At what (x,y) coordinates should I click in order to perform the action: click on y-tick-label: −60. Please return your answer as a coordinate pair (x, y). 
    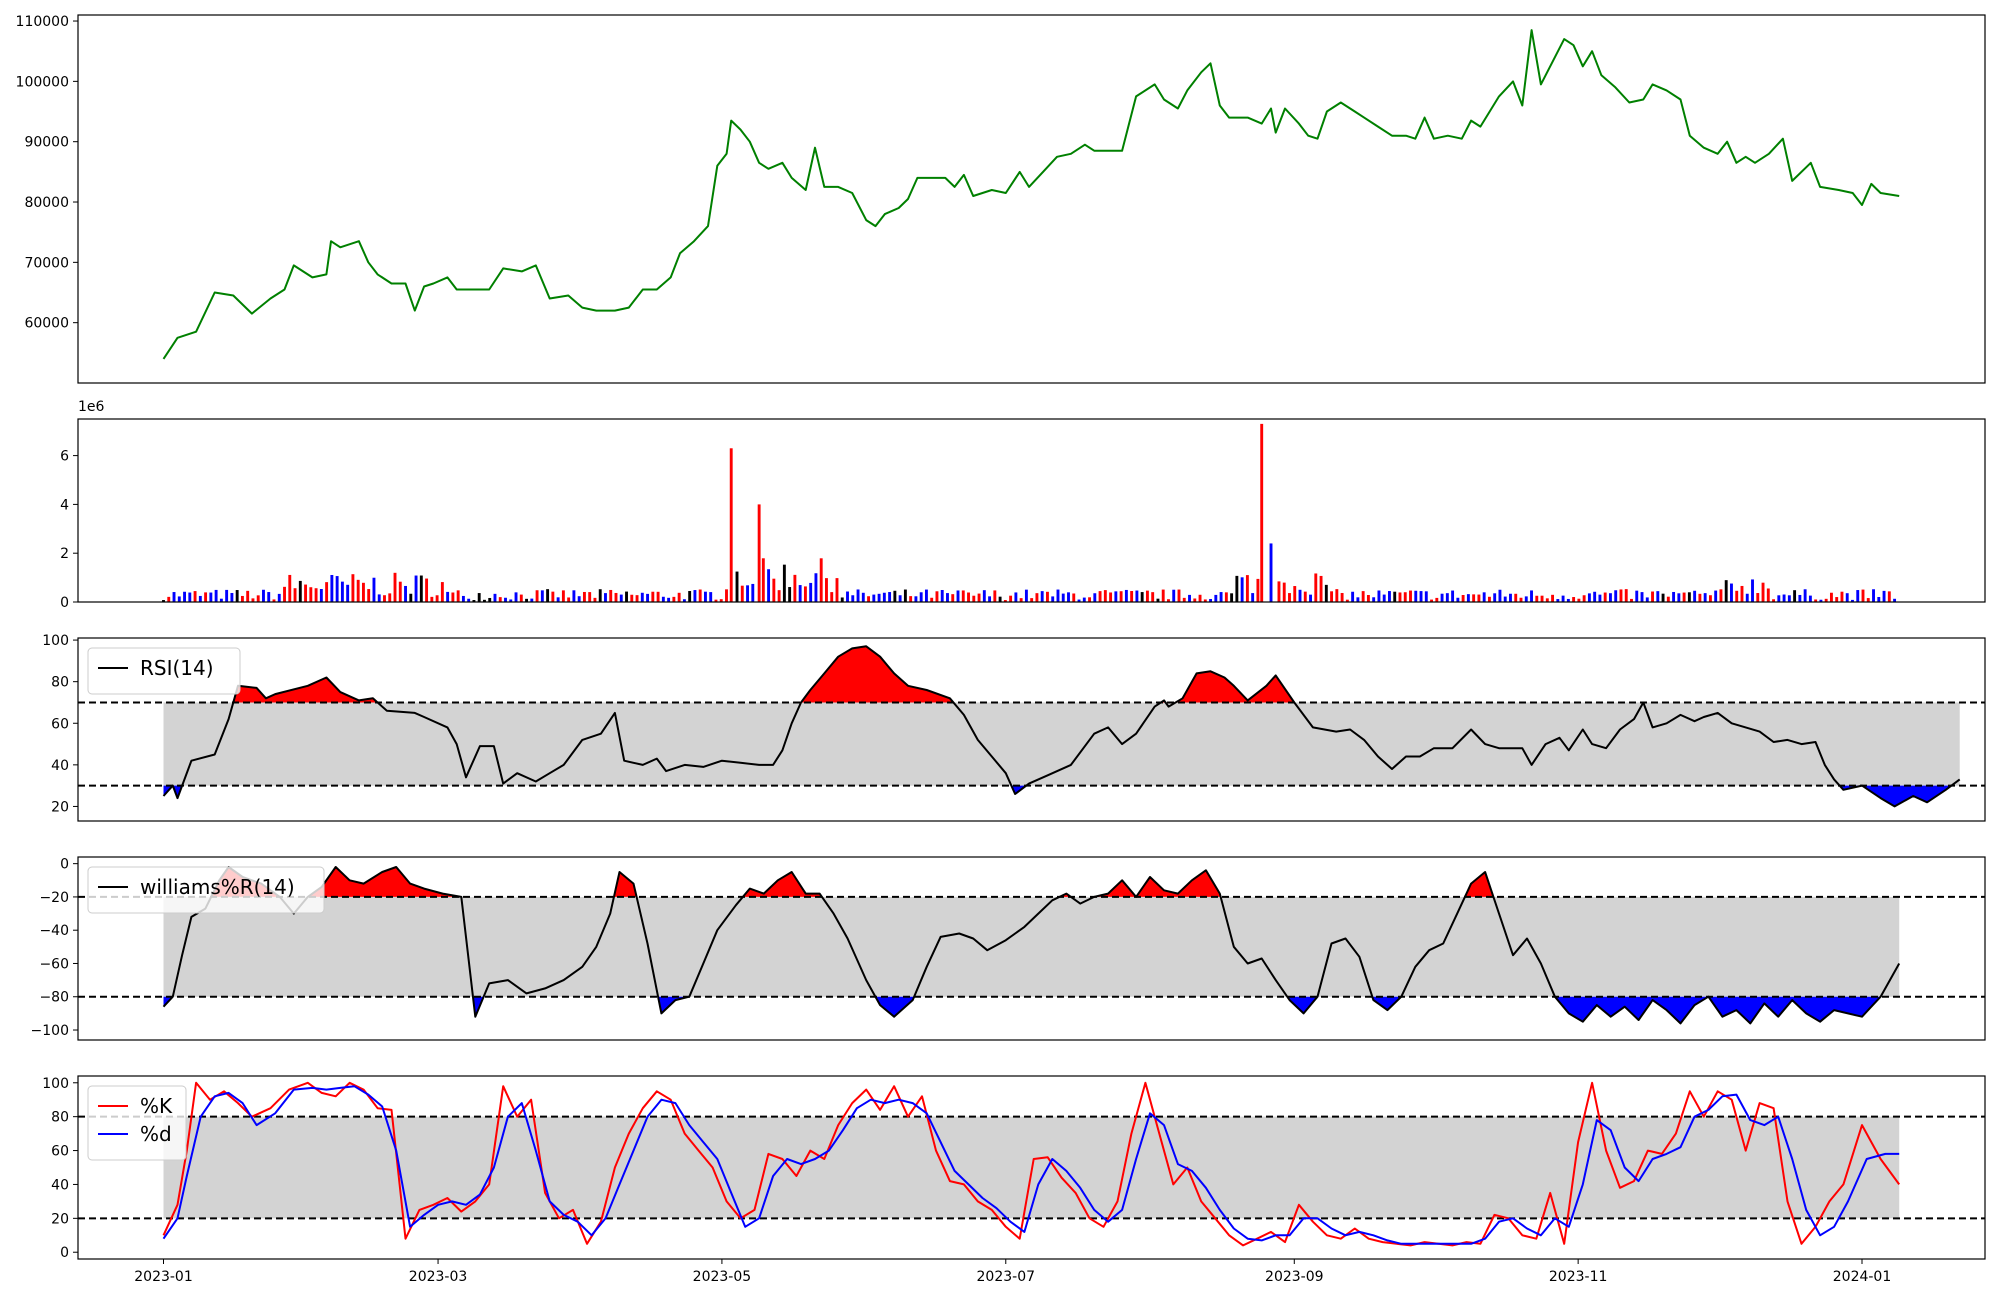
    Looking at the image, I should click on (54, 964).